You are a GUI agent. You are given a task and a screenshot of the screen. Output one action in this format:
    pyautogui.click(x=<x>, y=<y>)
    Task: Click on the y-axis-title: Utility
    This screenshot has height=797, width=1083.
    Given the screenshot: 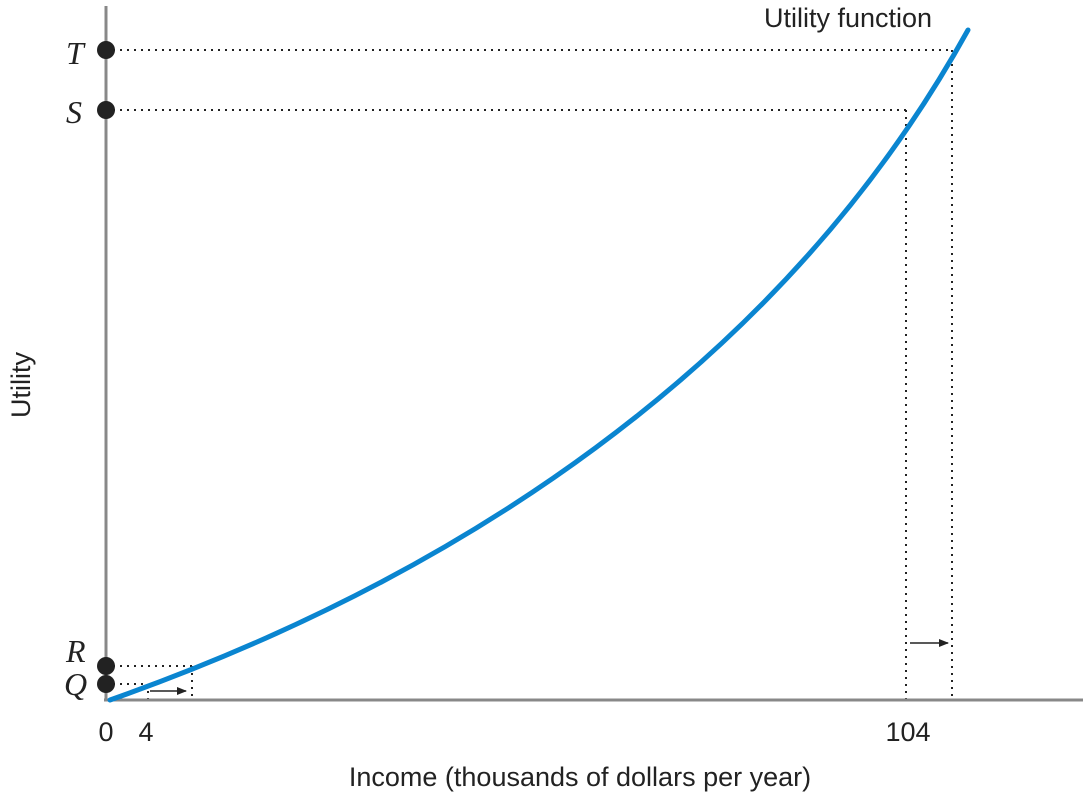 What is the action you would take?
    pyautogui.click(x=21, y=385)
    